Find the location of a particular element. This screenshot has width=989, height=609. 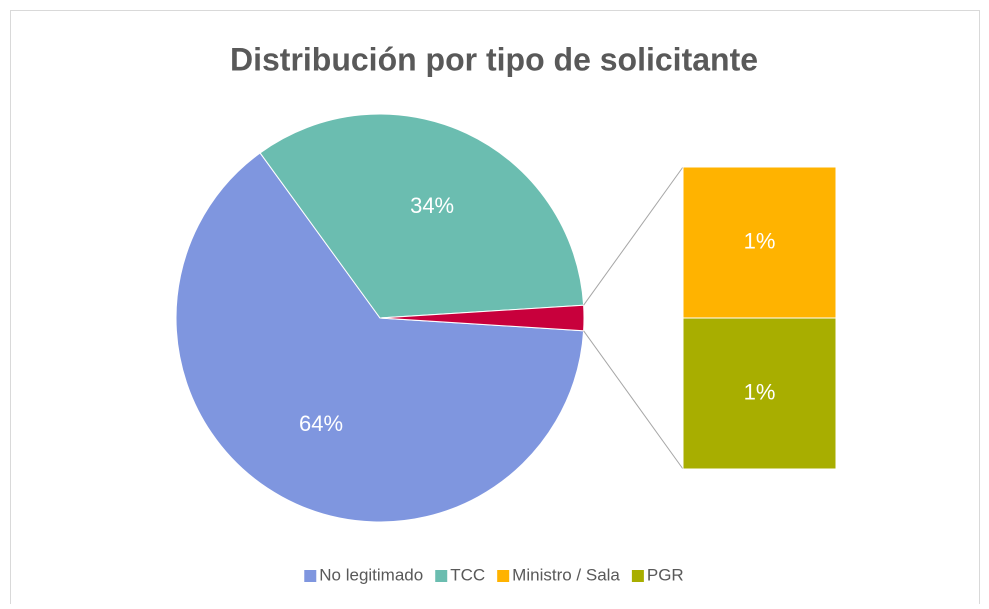

chart-title: Distribución por tipo de solicitante is located at coordinates (494, 59).